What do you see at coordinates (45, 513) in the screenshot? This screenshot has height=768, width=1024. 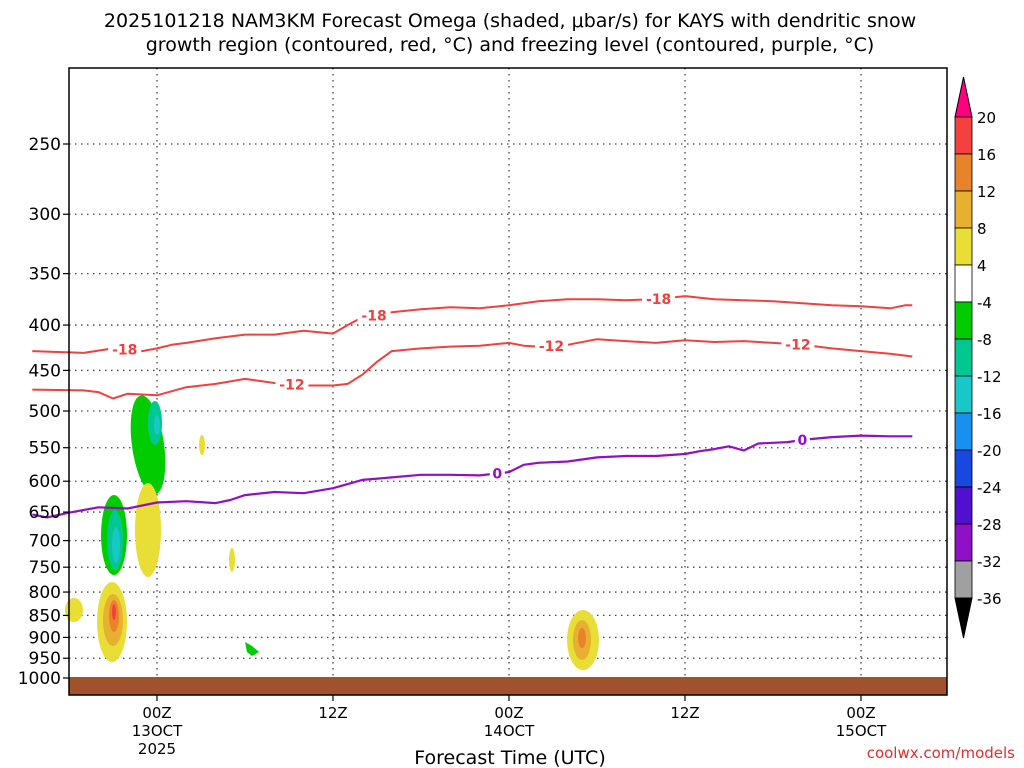 I see `y-tick-label: 650` at bounding box center [45, 513].